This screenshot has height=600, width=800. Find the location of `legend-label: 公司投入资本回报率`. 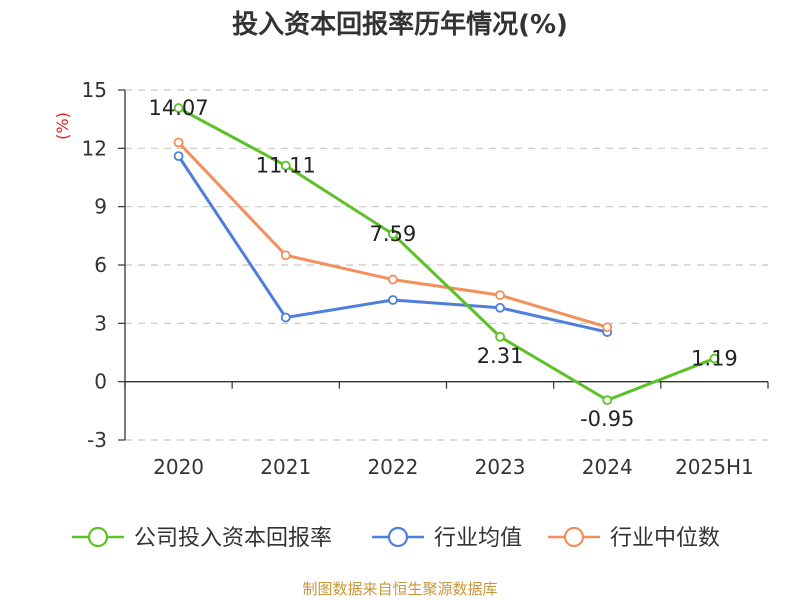

legend-label: 公司投入资本回报率 is located at coordinates (233, 538).